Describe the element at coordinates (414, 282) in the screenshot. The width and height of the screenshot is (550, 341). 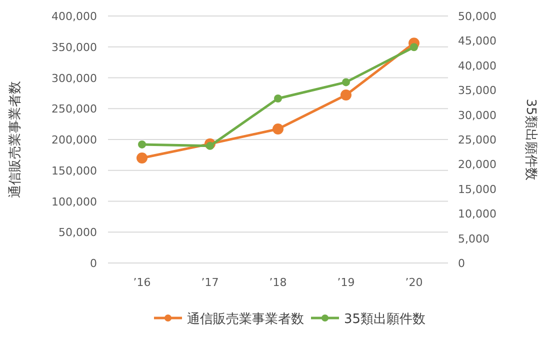
I see `x-tick-label: ’20` at that location.